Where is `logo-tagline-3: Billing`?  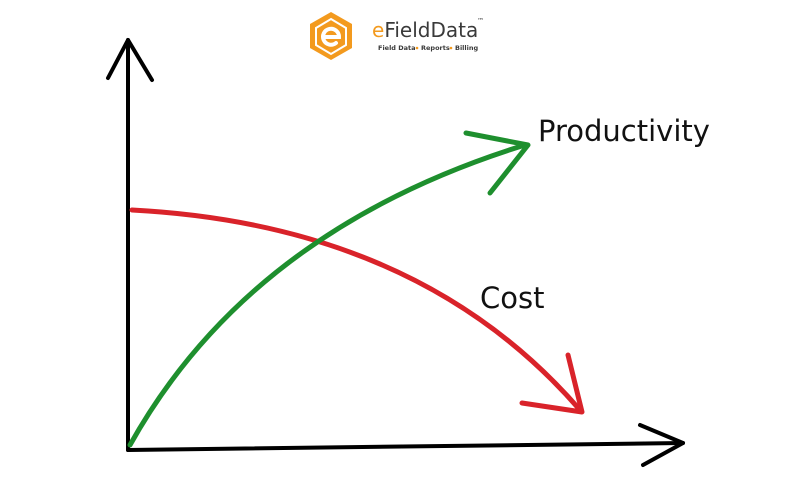 logo-tagline-3: Billing is located at coordinates (466, 48).